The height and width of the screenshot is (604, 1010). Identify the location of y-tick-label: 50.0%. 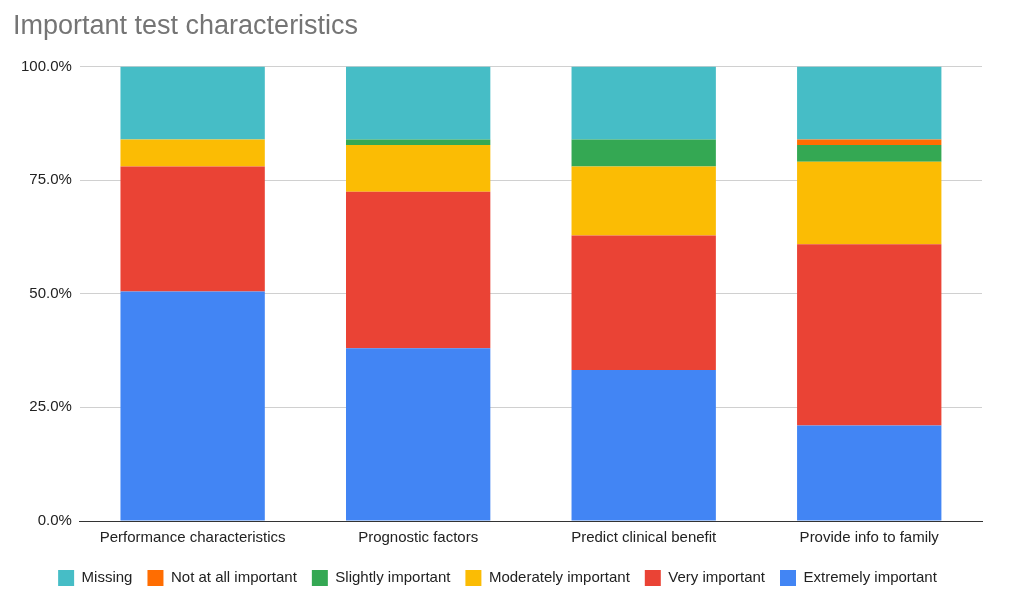
(50, 292).